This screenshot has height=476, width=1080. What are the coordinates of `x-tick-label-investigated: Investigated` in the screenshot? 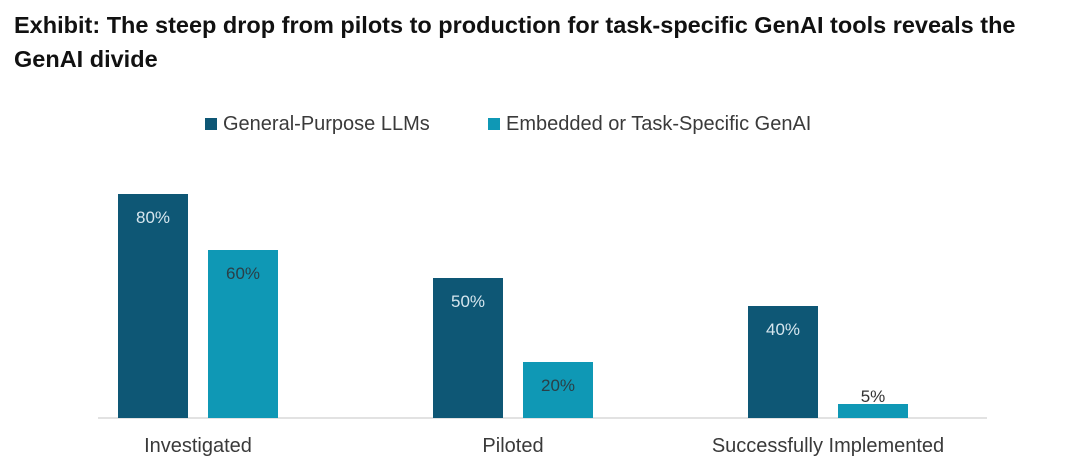 It's located at (198, 446).